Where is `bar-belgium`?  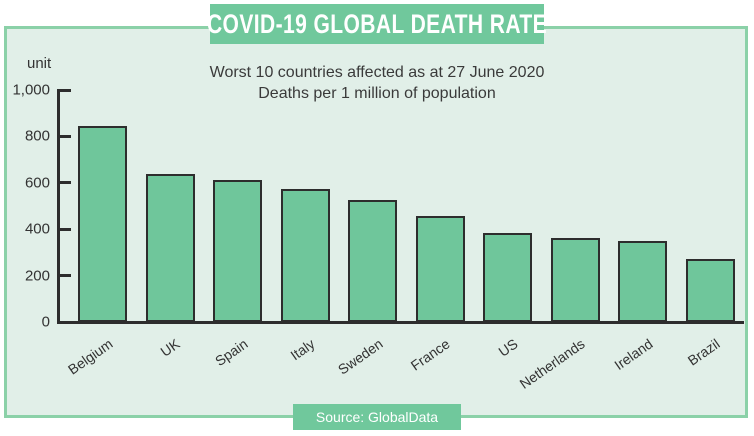
bar-belgium is located at coordinates (102, 223).